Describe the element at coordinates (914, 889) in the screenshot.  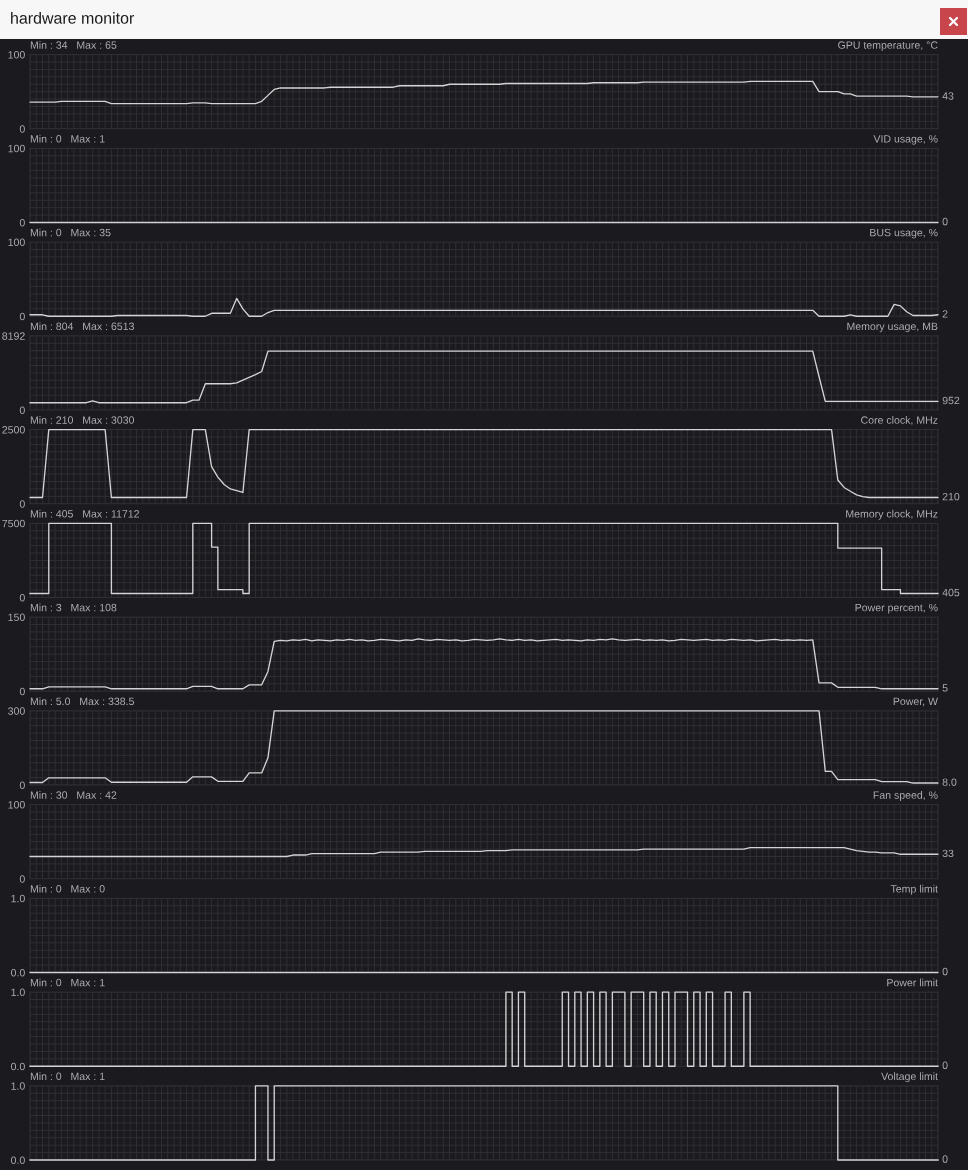
I see `chart-title: Temp limit` at that location.